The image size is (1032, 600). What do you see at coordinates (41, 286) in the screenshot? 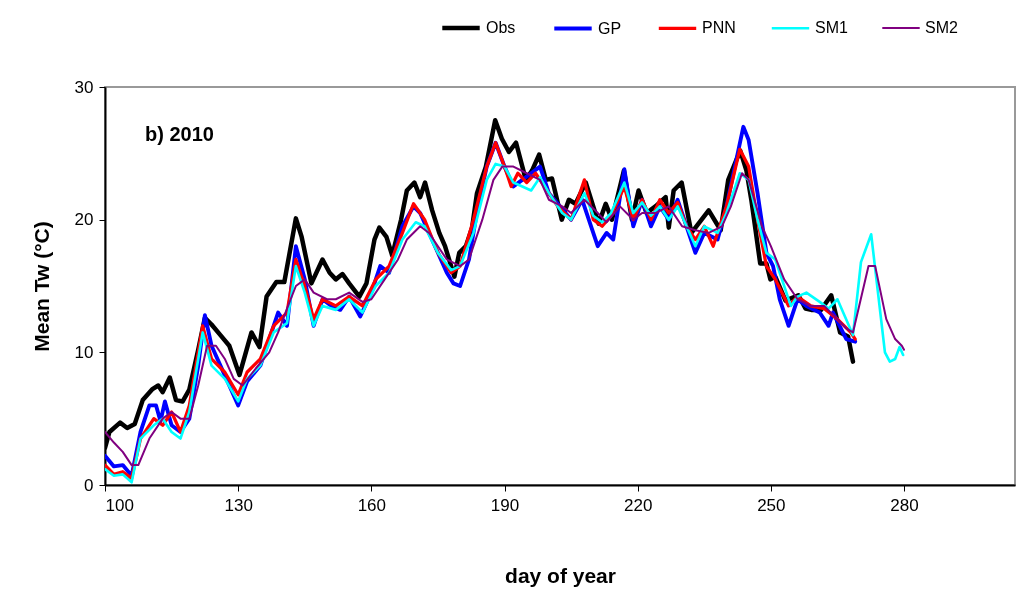
I see `y-axis-title: Mean Tw (°C)` at bounding box center [41, 286].